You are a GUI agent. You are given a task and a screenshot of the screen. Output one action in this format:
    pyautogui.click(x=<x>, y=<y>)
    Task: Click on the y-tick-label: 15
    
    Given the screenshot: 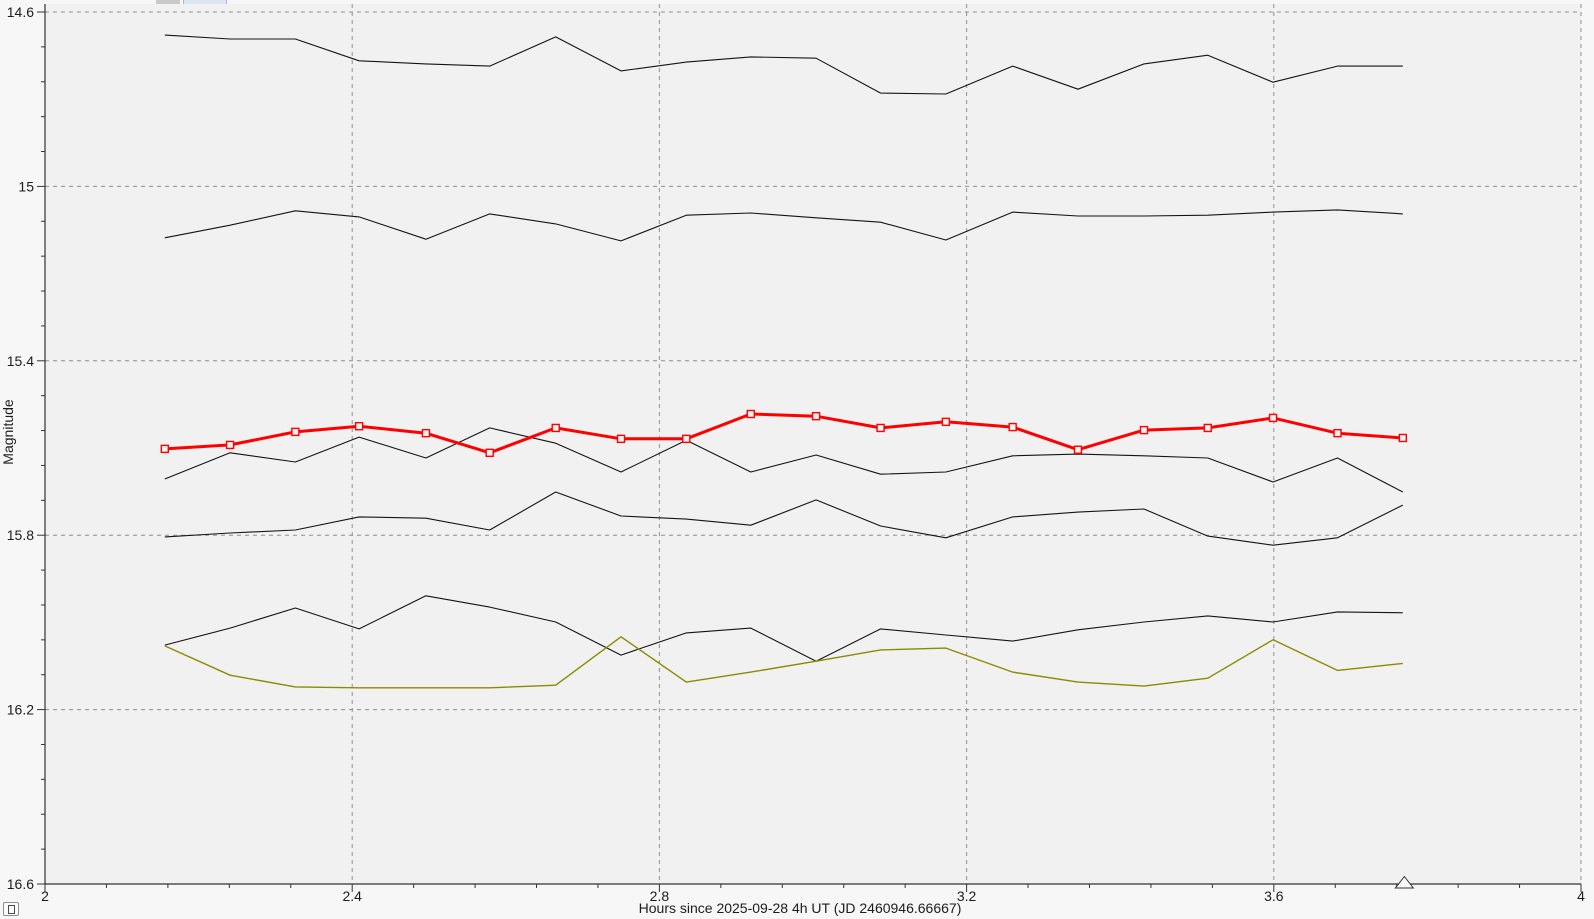 What is the action you would take?
    pyautogui.click(x=26, y=186)
    